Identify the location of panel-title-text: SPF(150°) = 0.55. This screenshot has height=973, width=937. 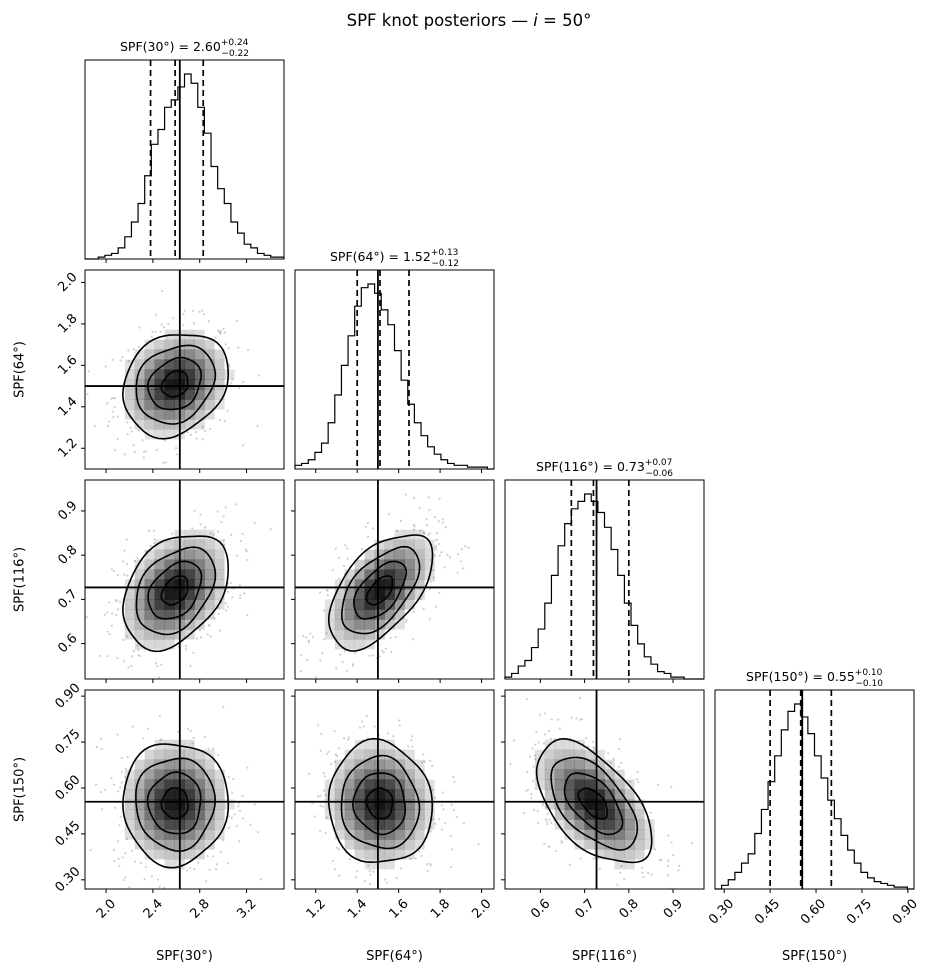
(800, 676).